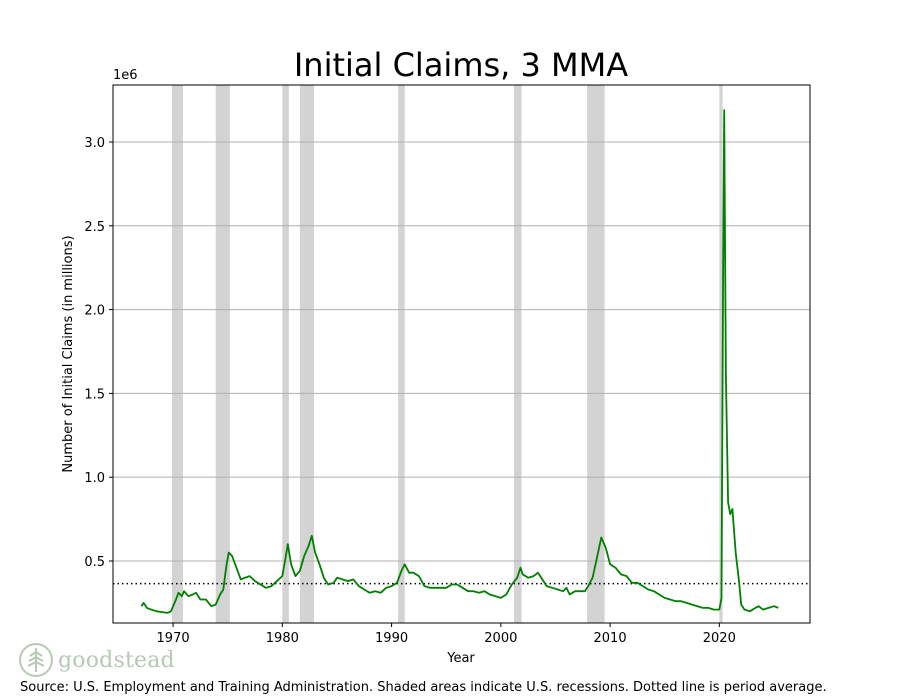 This screenshot has width=900, height=700. I want to click on x-axis-label: Year, so click(460, 658).